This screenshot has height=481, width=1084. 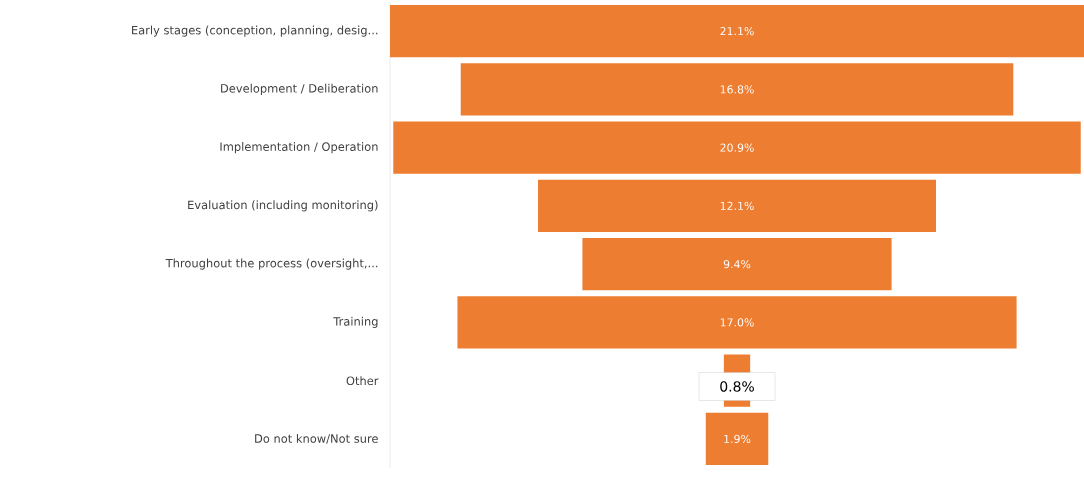 I want to click on data-label: 21.1%, so click(x=737, y=31).